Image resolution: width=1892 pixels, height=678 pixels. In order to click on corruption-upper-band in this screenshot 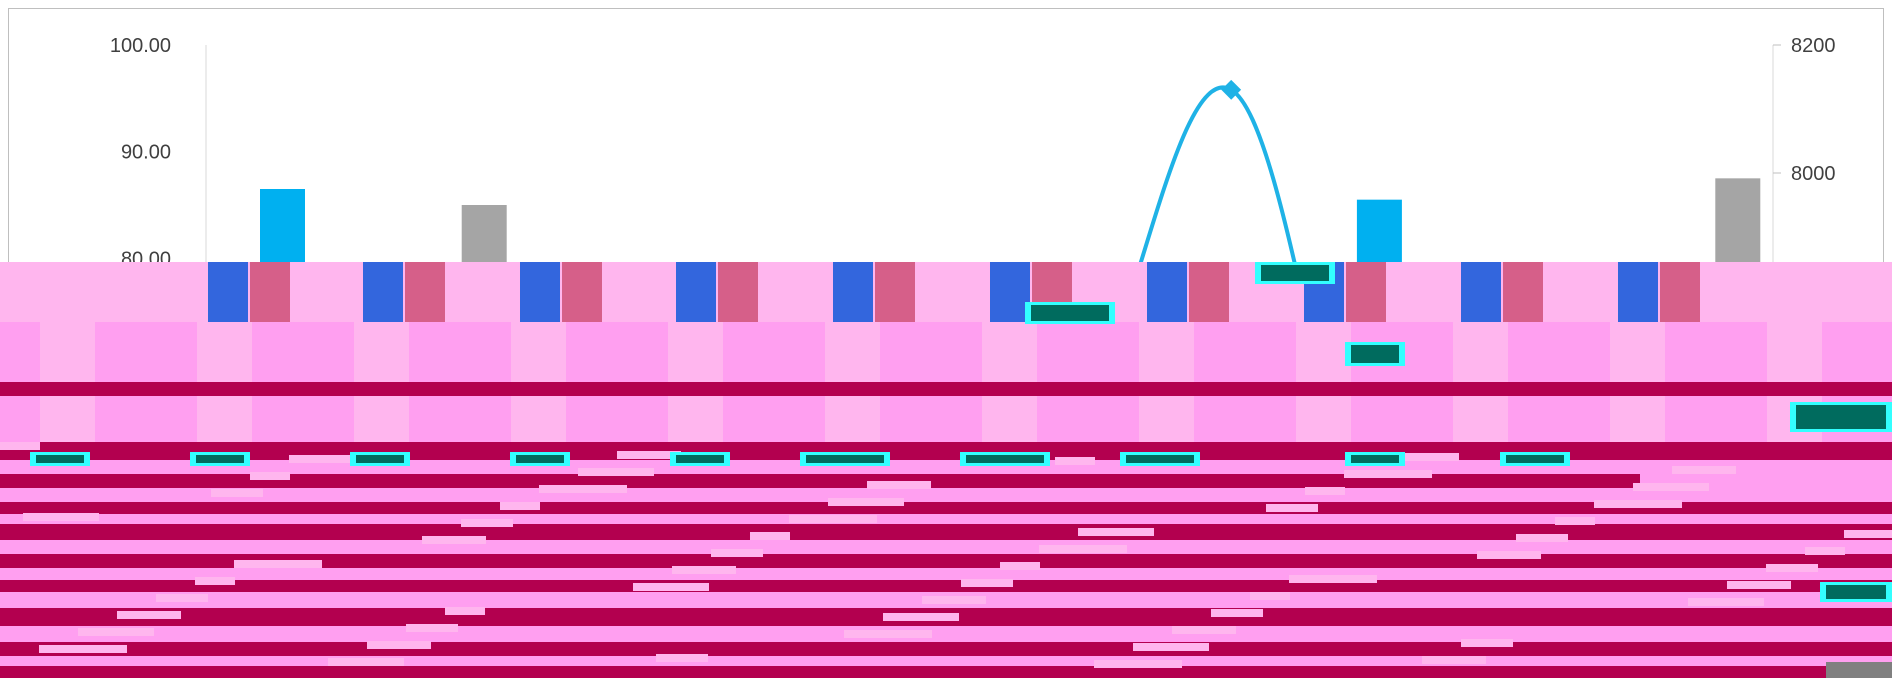, I will do `click(946, 292)`.